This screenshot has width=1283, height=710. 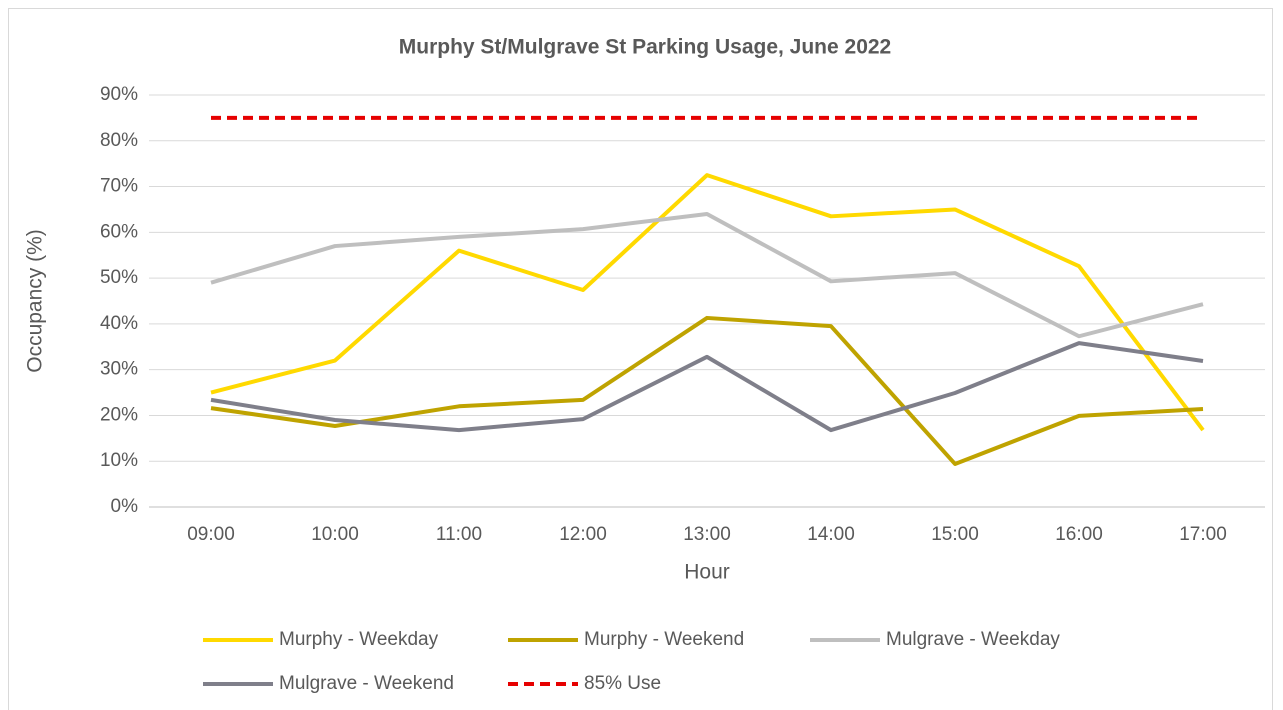 What do you see at coordinates (973, 639) in the screenshot?
I see `legend-label: Mulgrave - Weekday` at bounding box center [973, 639].